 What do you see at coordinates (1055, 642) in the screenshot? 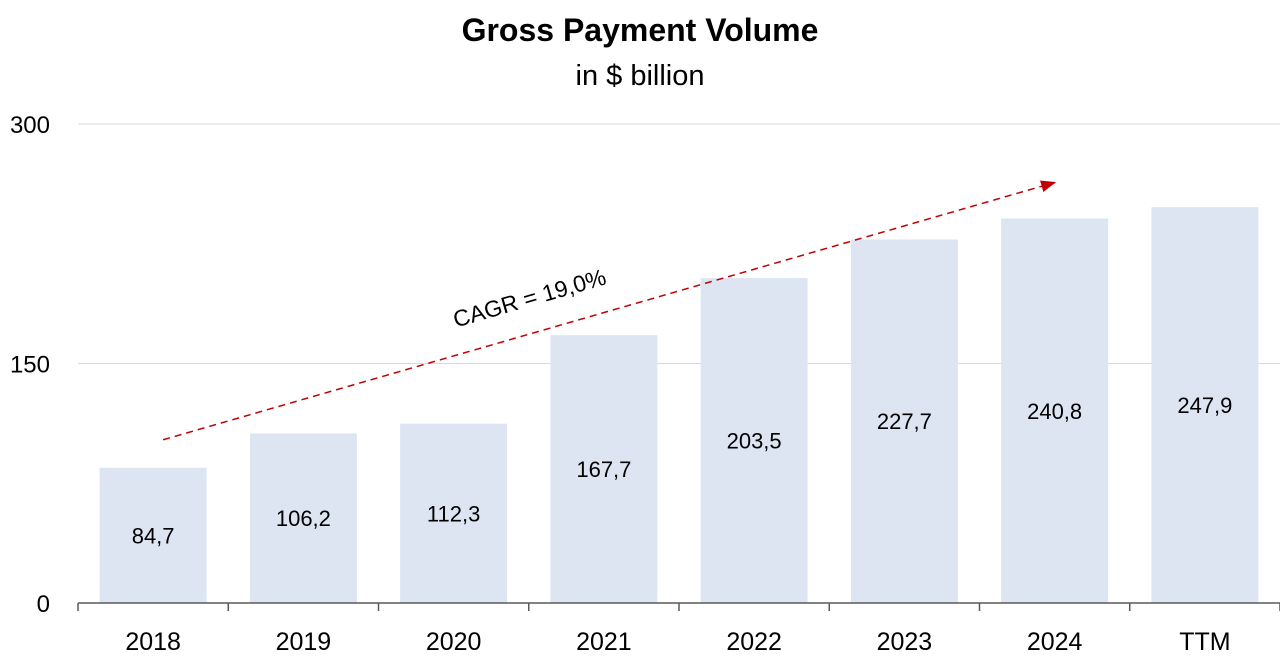
I see `x-tick-label: 2024` at bounding box center [1055, 642].